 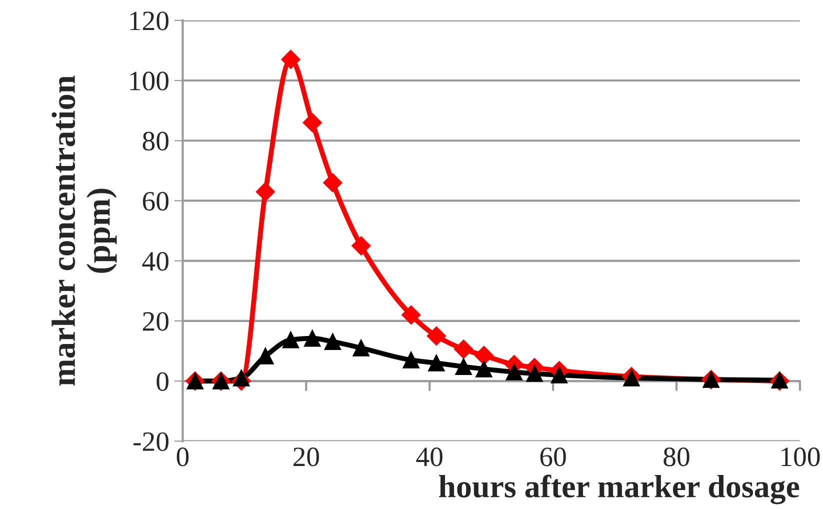 What do you see at coordinates (619, 489) in the screenshot?
I see `x-axis-title: hours after marker dosage` at bounding box center [619, 489].